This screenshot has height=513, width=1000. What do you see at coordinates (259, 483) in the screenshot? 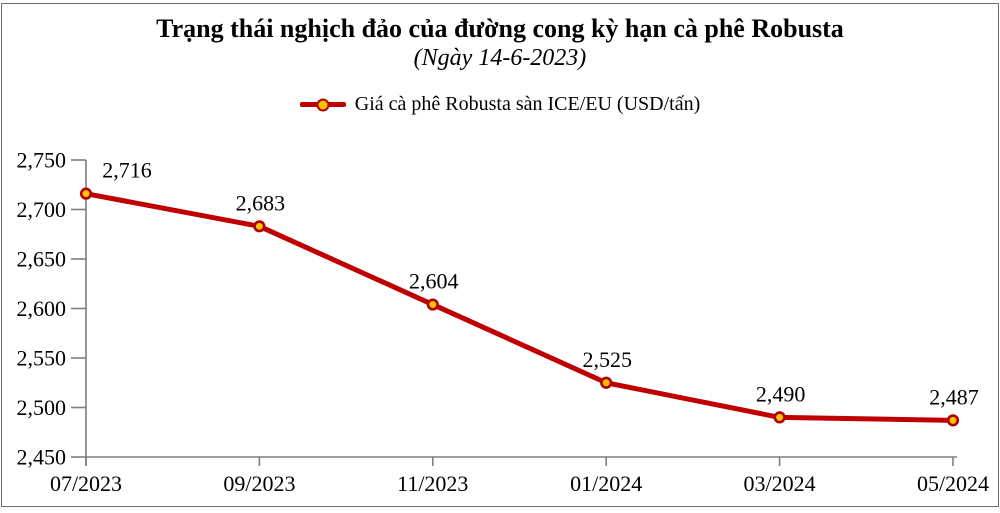
I see `x-tick-label: 09/2023` at bounding box center [259, 483].